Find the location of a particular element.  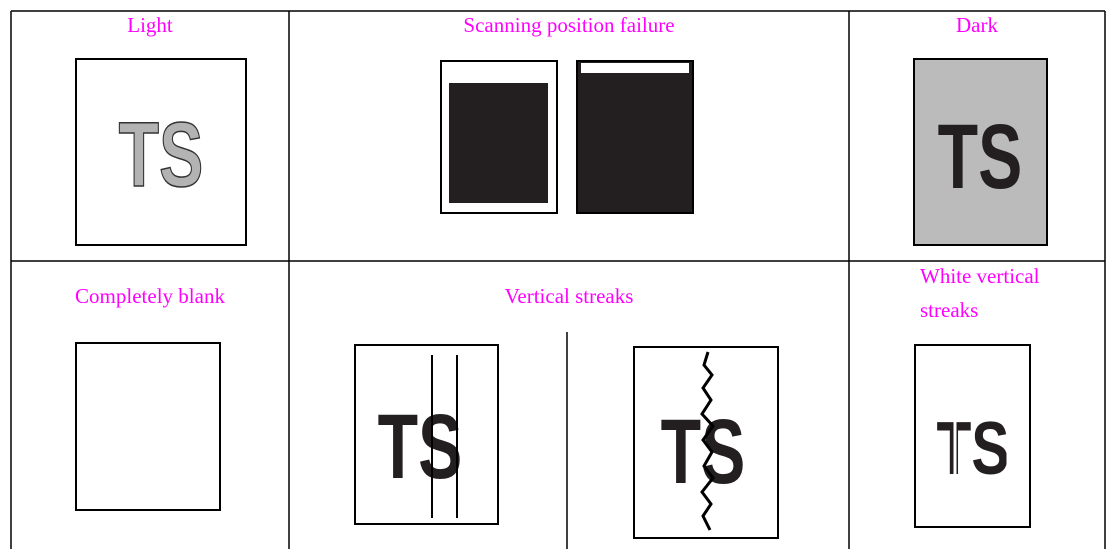

scanning-sample is located at coordinates (567, 137).